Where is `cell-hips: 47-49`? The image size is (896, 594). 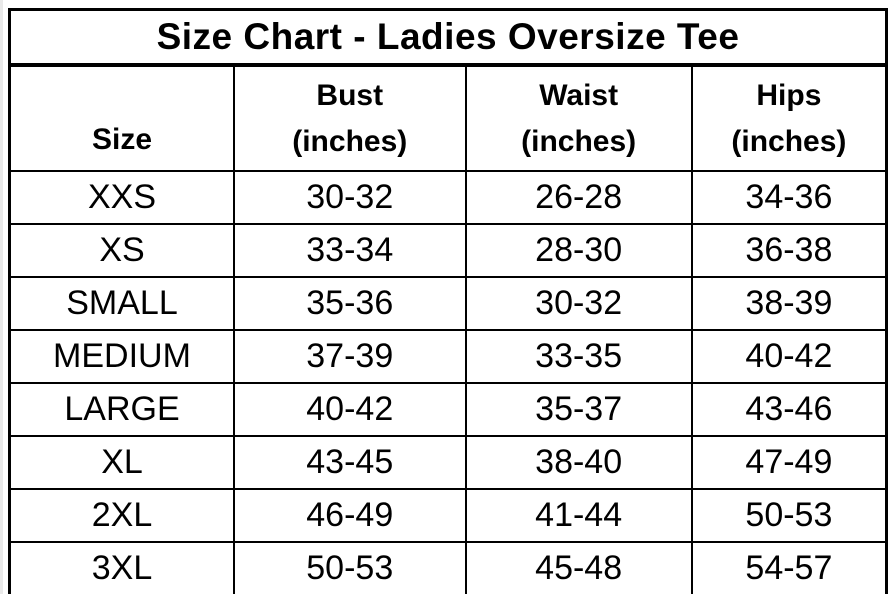
cell-hips: 47-49 is located at coordinates (789, 462).